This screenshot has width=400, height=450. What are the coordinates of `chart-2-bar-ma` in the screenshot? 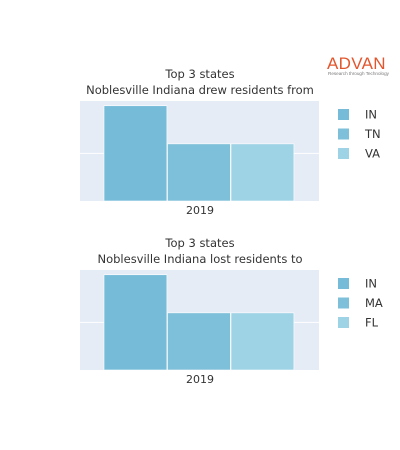 It's located at (199, 341).